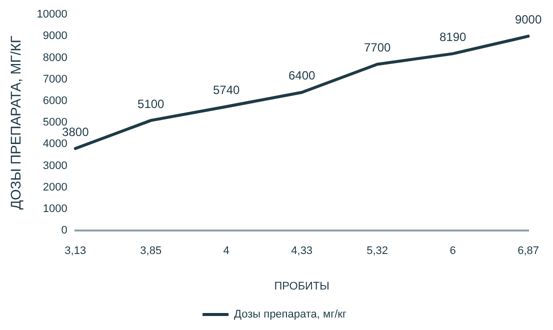  I want to click on data-label: 7700, so click(377, 47).